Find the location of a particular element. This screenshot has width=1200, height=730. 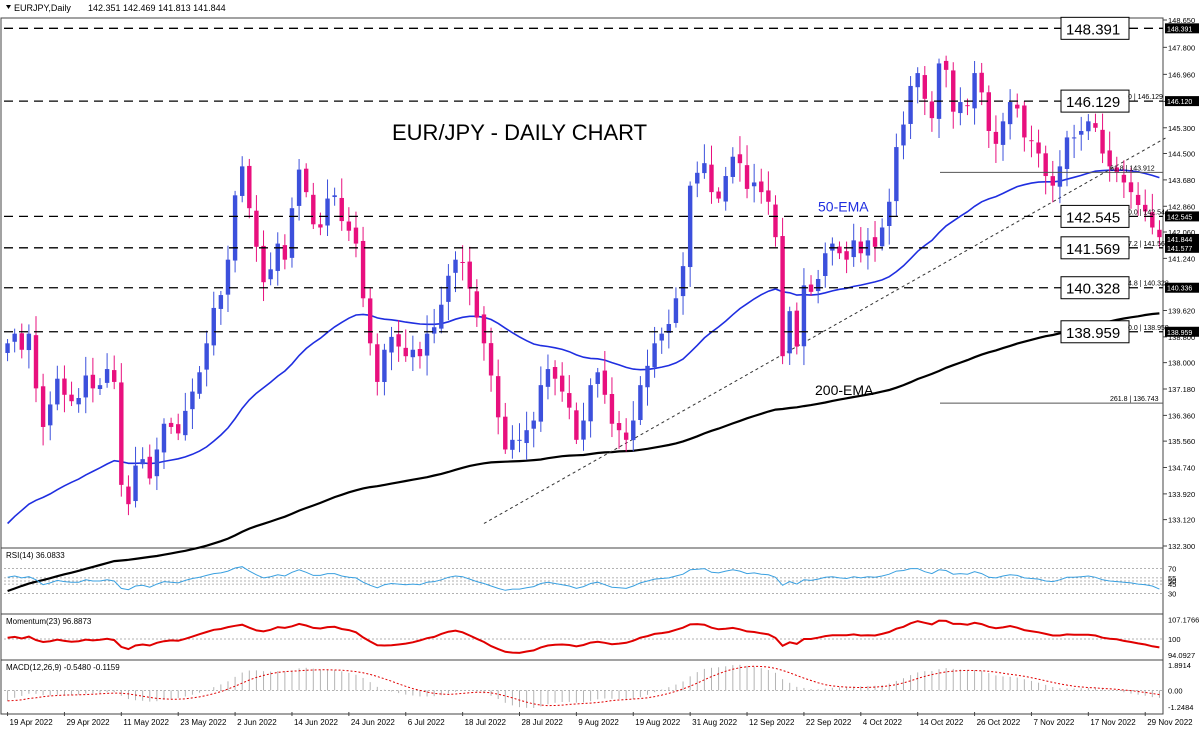

ohlc-header: 142.351 142.469 141.813 141.844 is located at coordinates (157, 8).